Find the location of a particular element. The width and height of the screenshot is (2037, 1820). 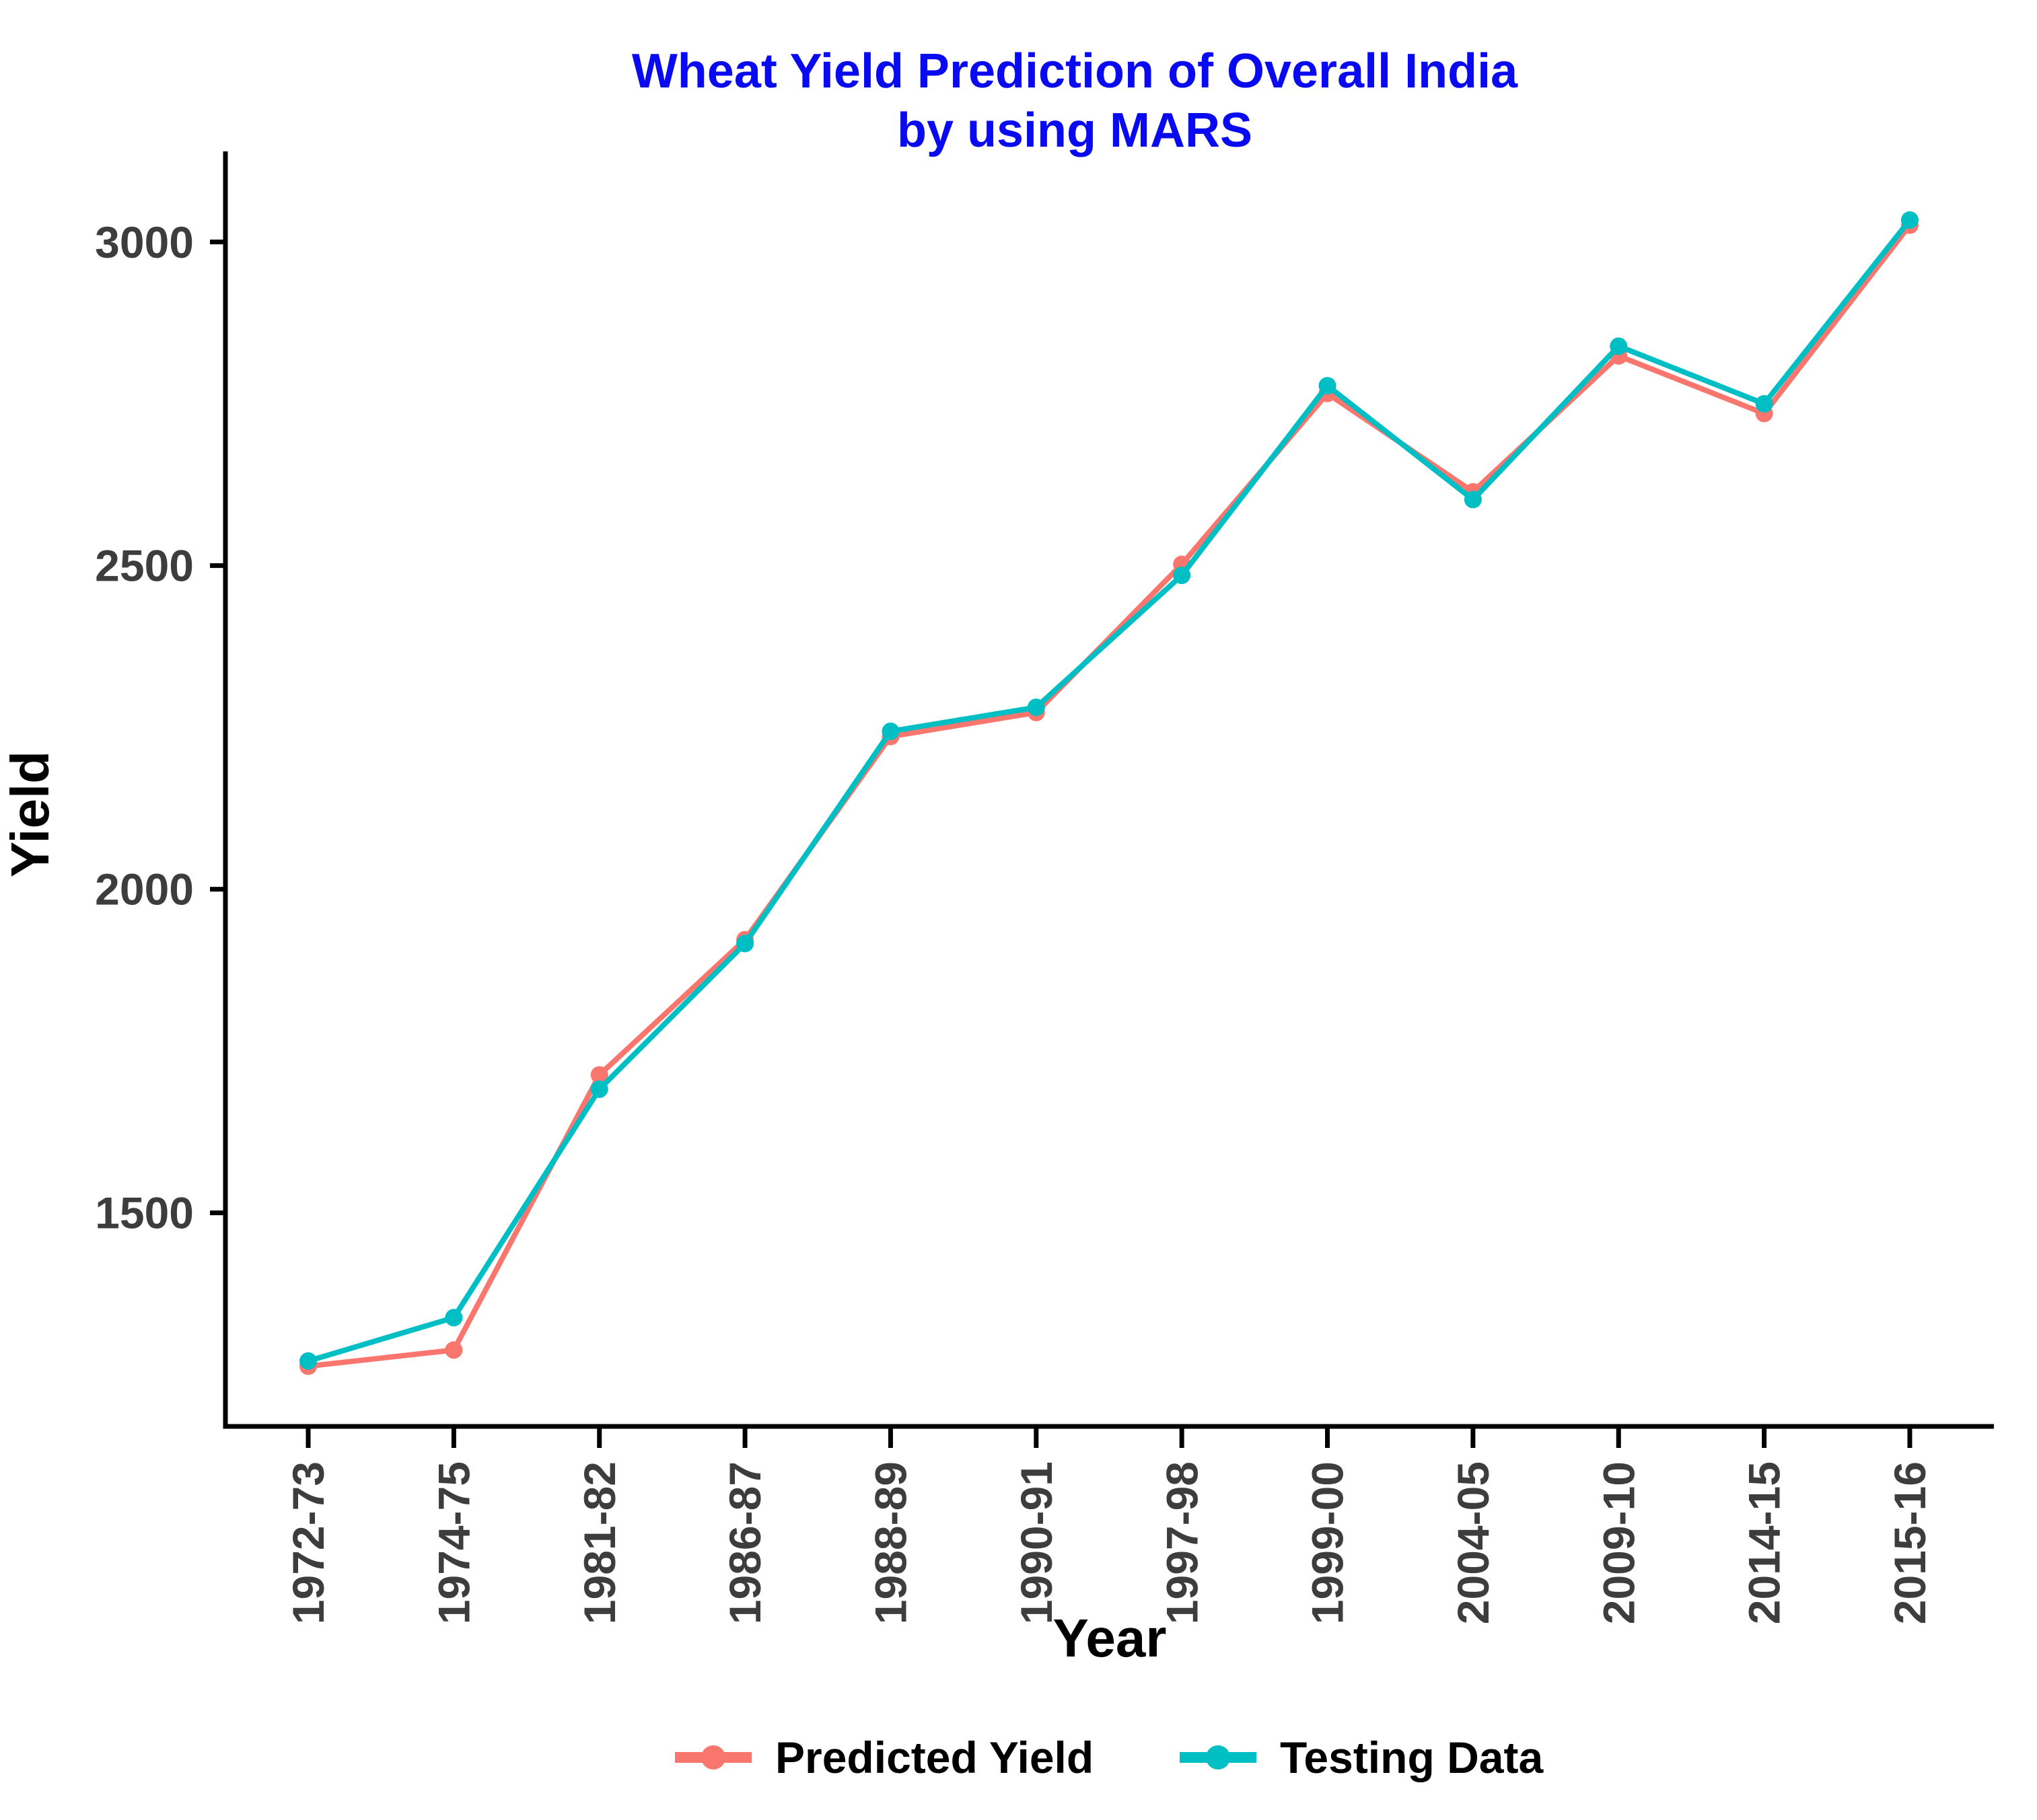

x-tick-label: 2004-05 is located at coordinates (1473, 1542).